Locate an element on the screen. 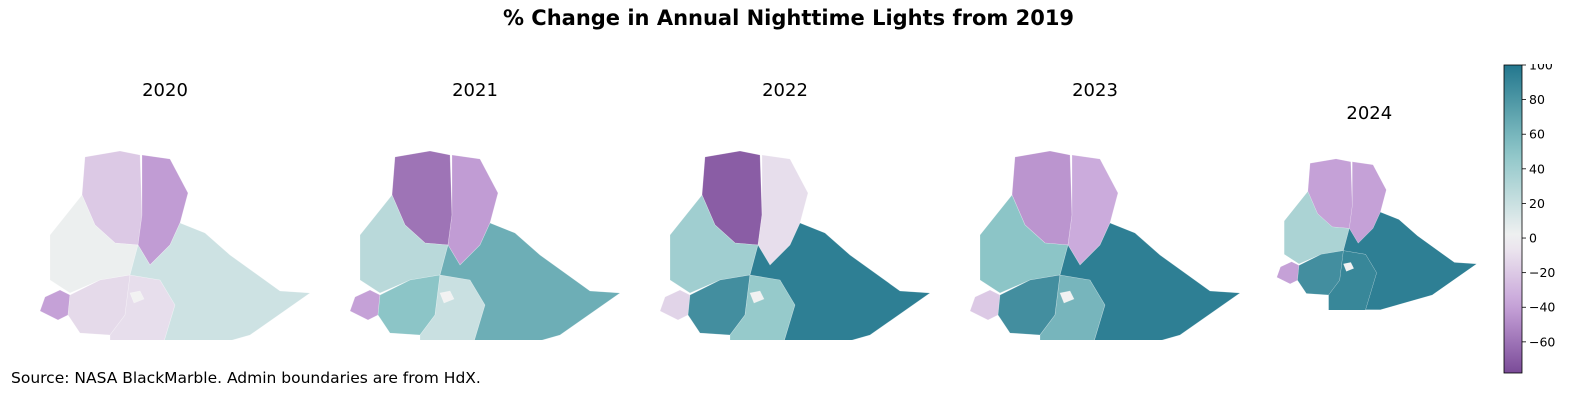 The image size is (1577, 400). colorbar-tick-label: 0 is located at coordinates (1533, 238).